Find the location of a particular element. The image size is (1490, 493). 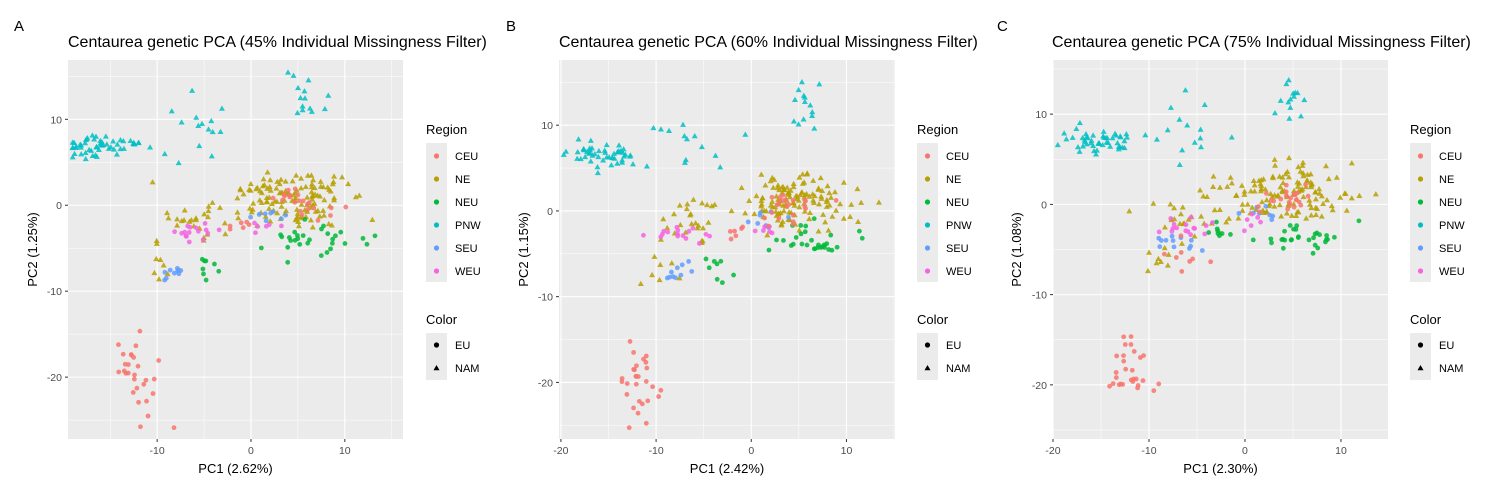

legend-label-ne: NE is located at coordinates (1446, 180).